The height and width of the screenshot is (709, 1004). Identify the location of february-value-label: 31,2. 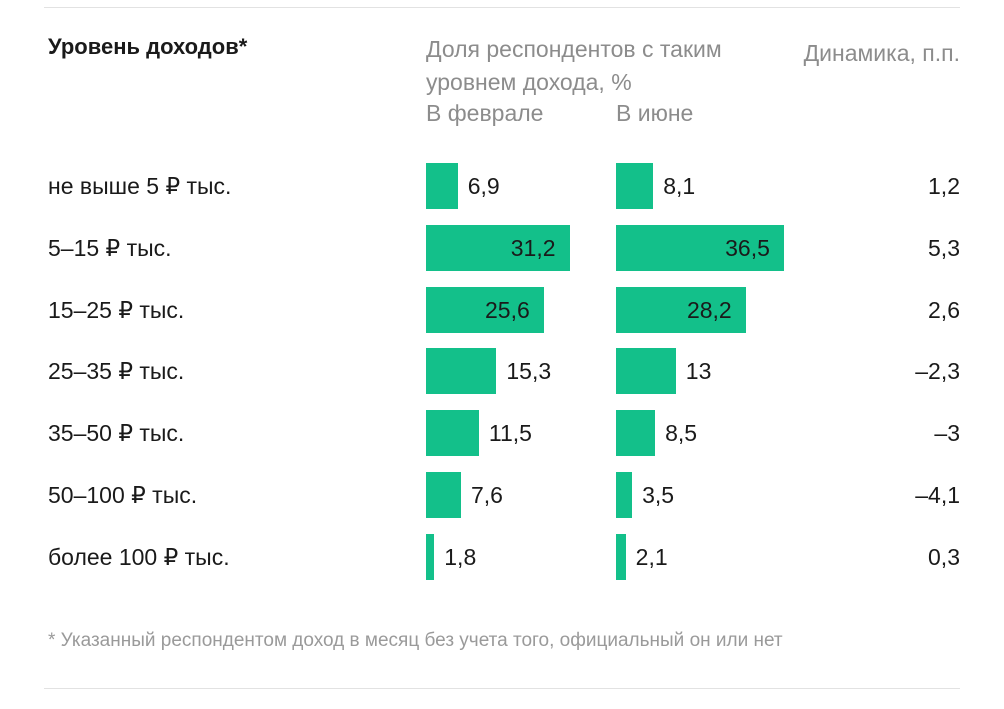
(533, 247).